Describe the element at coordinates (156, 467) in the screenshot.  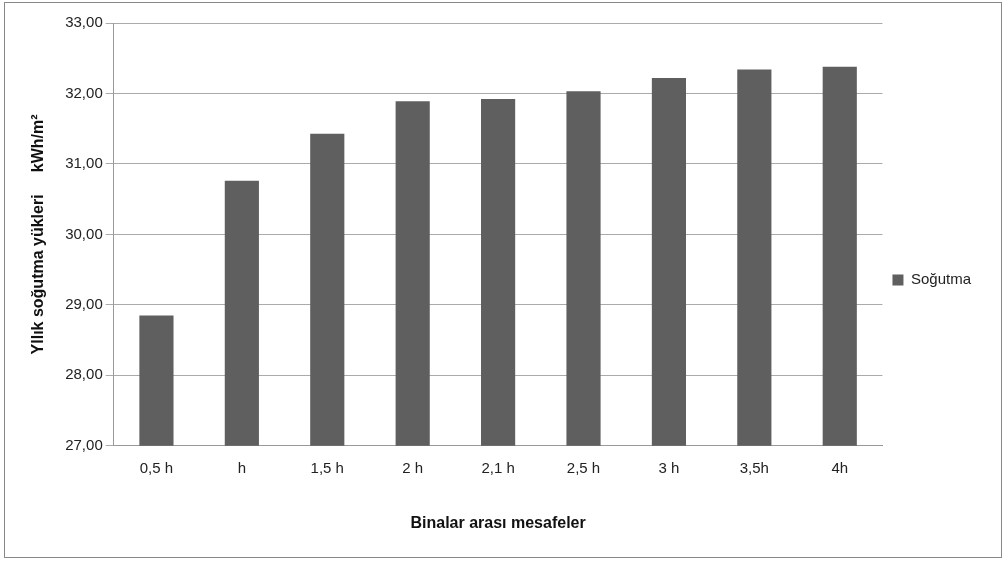
I see `x-tick-label: 0,5 h` at that location.